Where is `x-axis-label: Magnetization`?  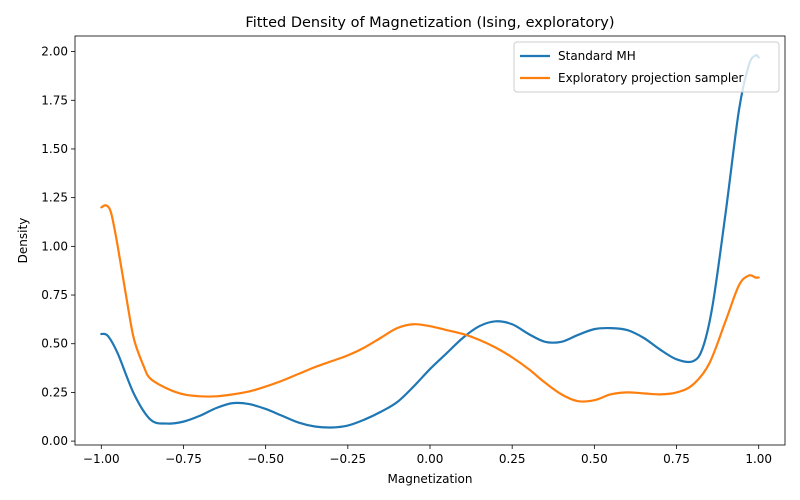 x-axis-label: Magnetization is located at coordinates (430, 479).